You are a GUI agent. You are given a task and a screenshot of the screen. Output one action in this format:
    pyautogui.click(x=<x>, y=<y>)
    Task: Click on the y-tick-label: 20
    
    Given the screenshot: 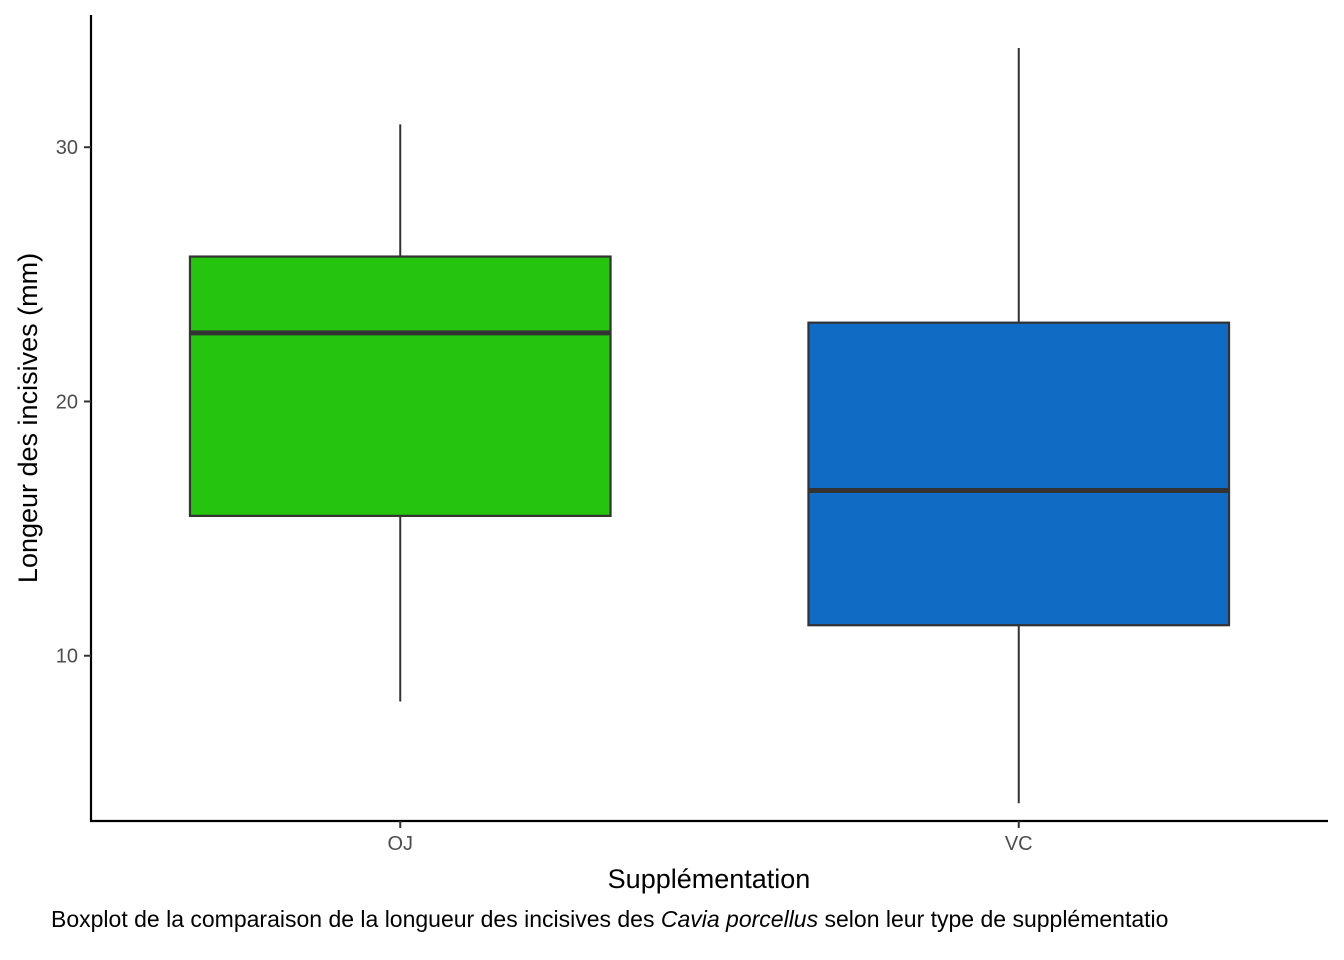 What is the action you would take?
    pyautogui.click(x=67, y=402)
    